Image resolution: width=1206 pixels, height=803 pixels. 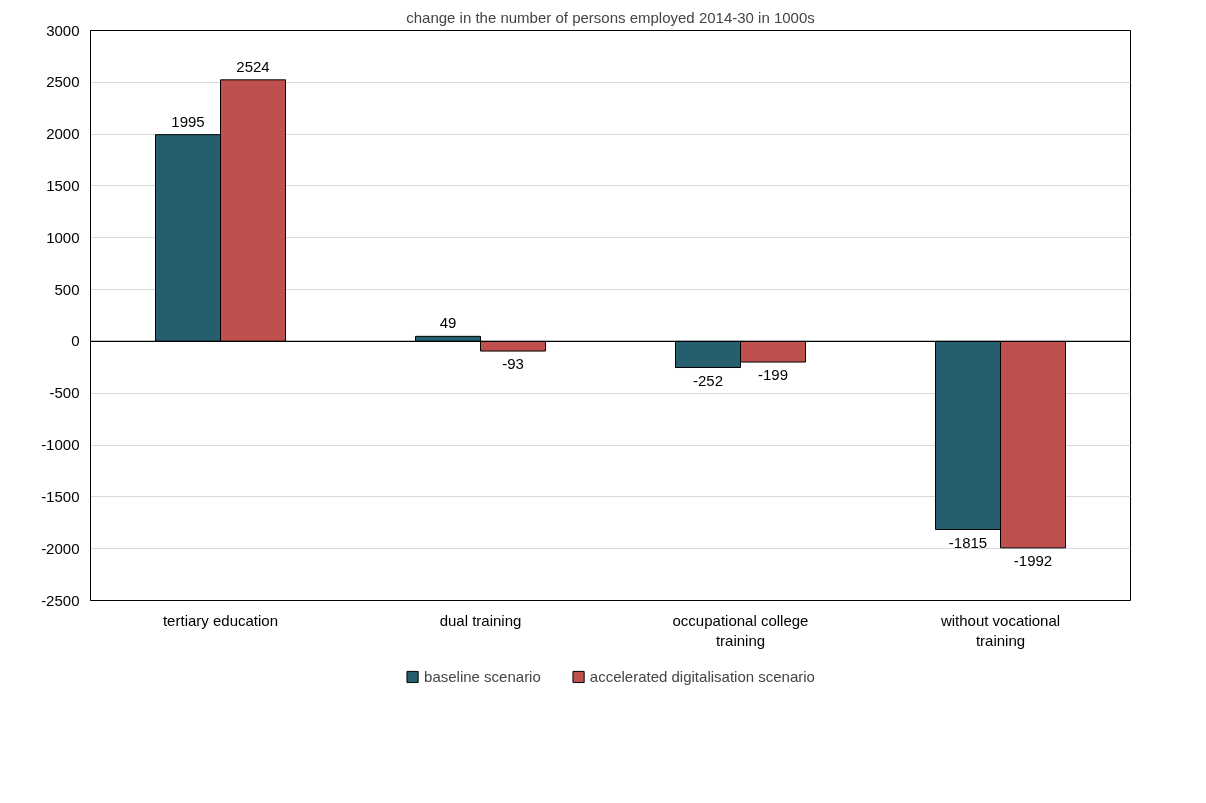 What do you see at coordinates (63, 237) in the screenshot?
I see `y-tick-label: 1000` at bounding box center [63, 237].